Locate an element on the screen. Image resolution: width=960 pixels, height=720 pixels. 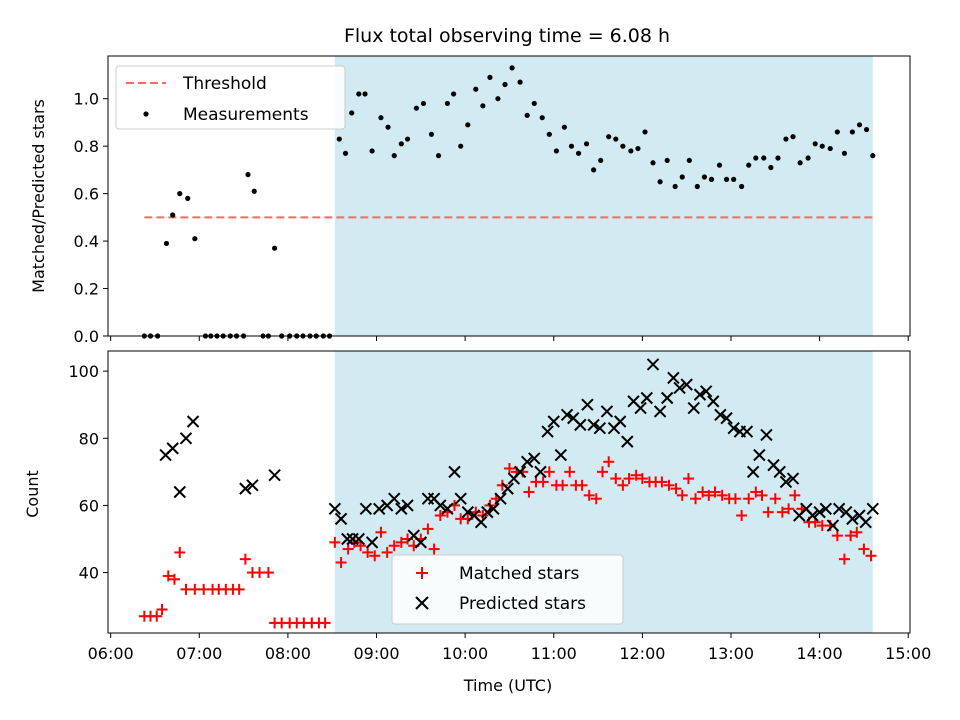
y-tick-label: 0.4 is located at coordinates (86, 241).